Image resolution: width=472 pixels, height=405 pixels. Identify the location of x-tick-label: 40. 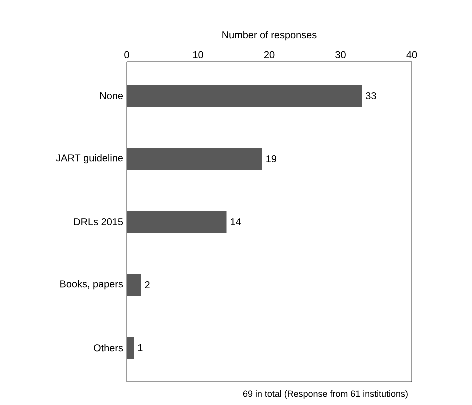
(412, 54).